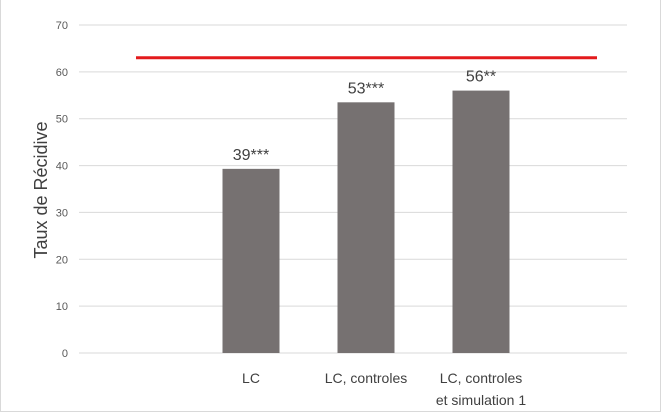 The image size is (663, 417). I want to click on y-tick-label: 50, so click(62, 120).